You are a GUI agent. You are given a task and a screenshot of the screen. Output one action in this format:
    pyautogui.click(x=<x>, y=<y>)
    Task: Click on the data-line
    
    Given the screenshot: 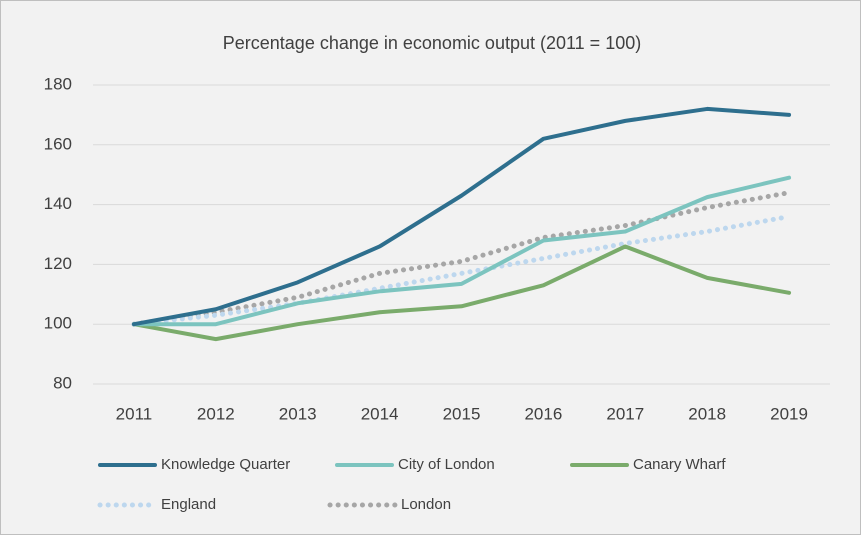 What is the action you would take?
    pyautogui.click(x=461, y=293)
    